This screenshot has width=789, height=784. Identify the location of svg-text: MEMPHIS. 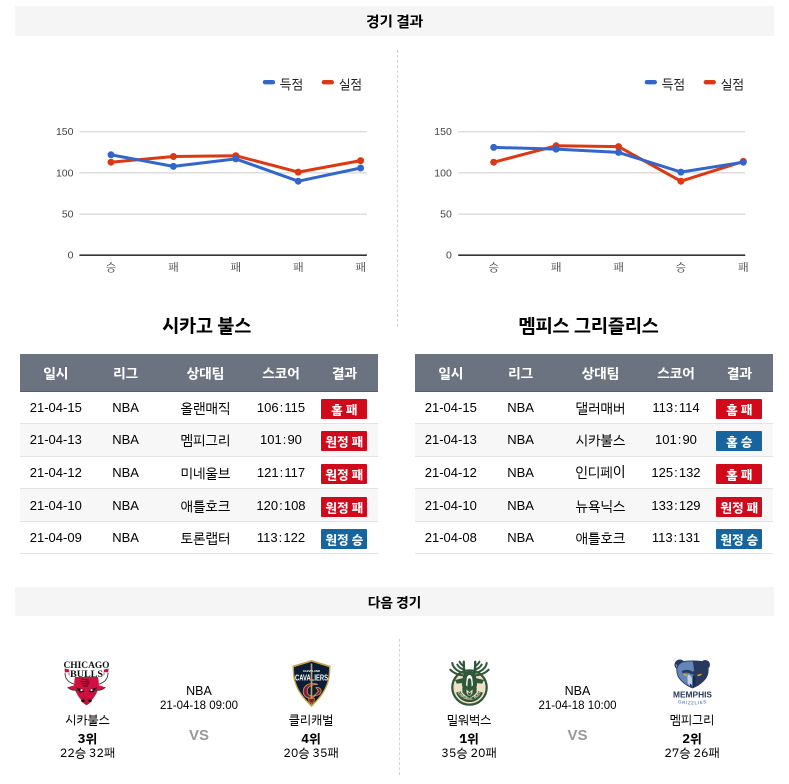
(692, 695).